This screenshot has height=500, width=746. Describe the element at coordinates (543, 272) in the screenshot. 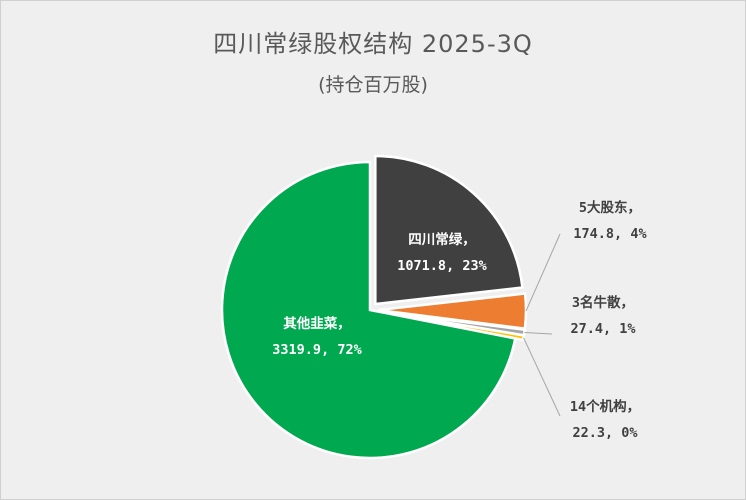

I see `leader-line-top5-holders` at that location.